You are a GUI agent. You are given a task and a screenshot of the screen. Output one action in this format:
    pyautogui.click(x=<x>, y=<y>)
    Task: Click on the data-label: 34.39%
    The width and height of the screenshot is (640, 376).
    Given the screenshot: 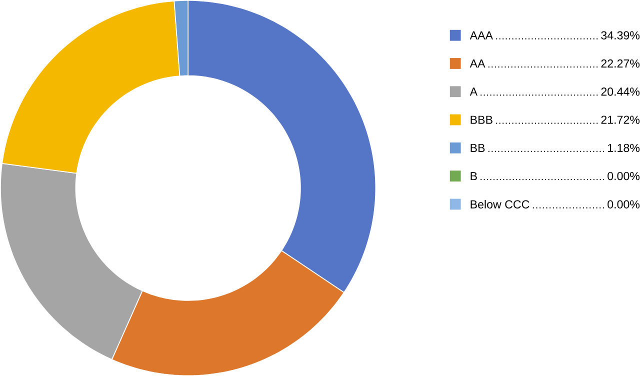 What is the action you would take?
    pyautogui.click(x=620, y=35)
    